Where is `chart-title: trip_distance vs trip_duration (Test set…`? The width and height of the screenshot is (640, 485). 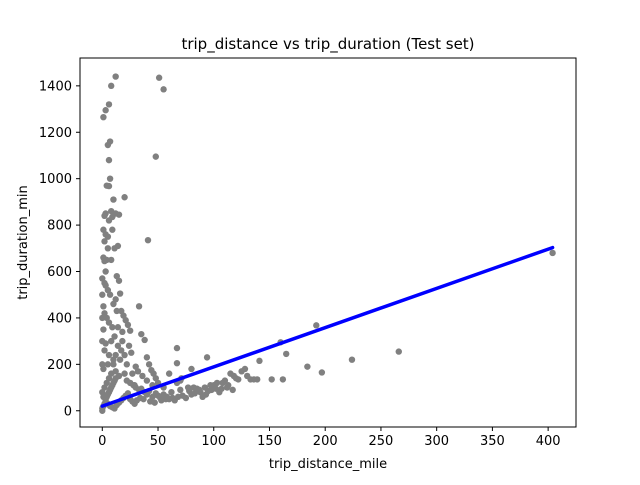 chart-title: trip_distance vs trip_duration (Test set… is located at coordinates (327, 44).